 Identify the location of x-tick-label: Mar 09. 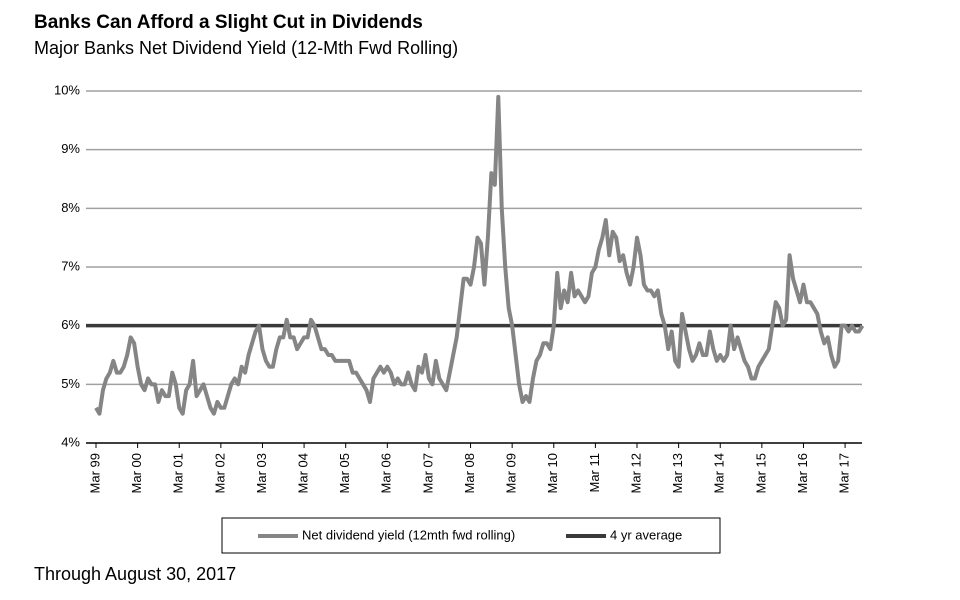
(511, 473).